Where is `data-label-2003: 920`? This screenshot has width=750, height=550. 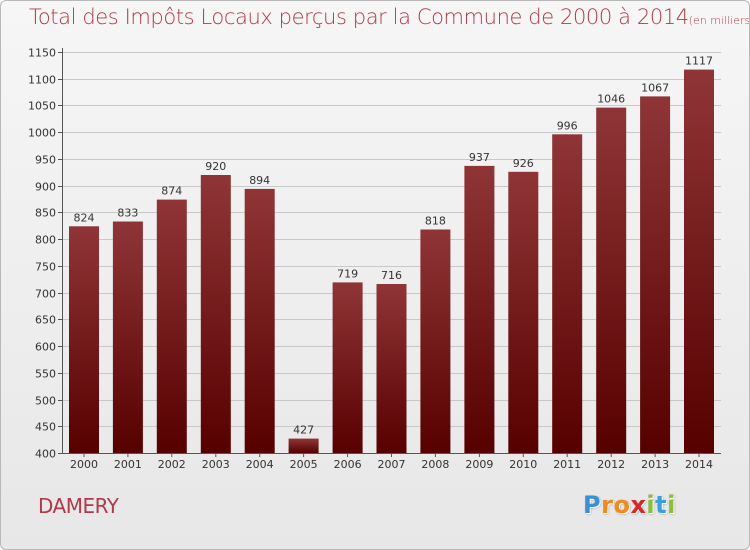
data-label-2003: 920 is located at coordinates (215, 166).